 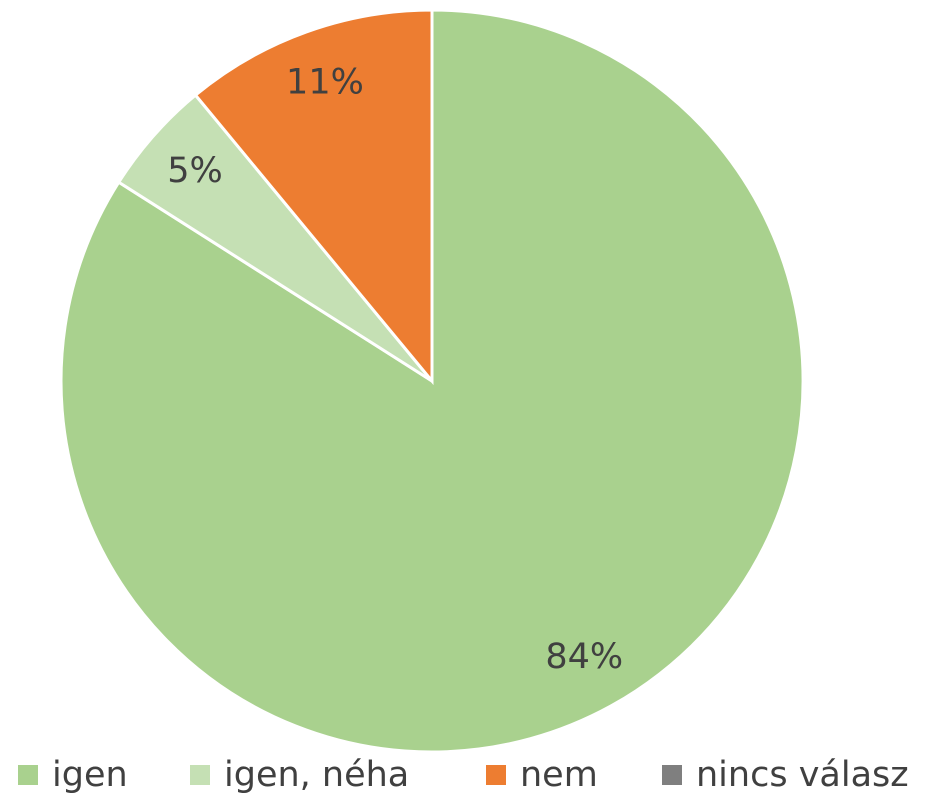 What do you see at coordinates (584, 657) in the screenshot?
I see `data-label: 84%` at bounding box center [584, 657].